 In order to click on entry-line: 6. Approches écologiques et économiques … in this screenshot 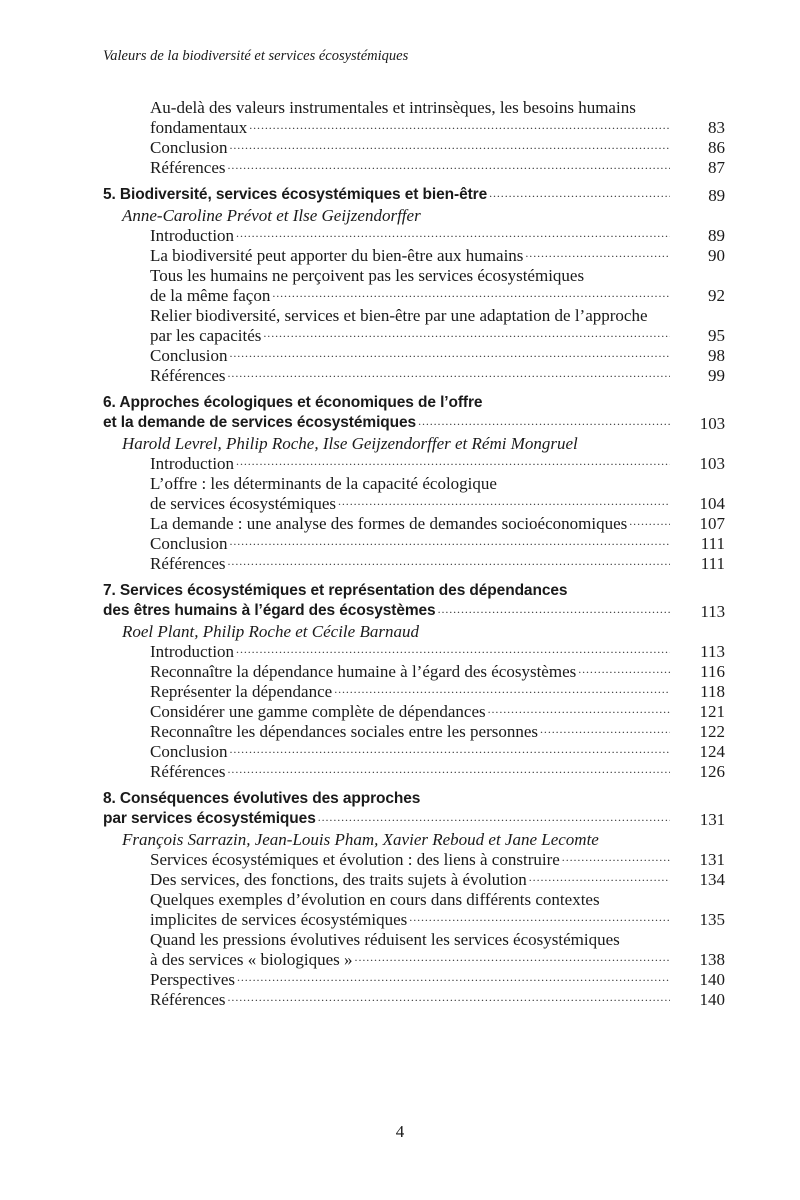, I will do `click(414, 404)`.